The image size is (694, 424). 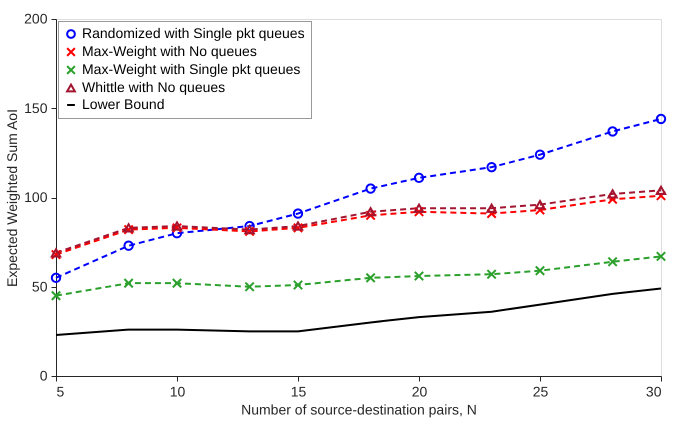 I want to click on legend-label: Lower Bound, so click(x=123, y=104).